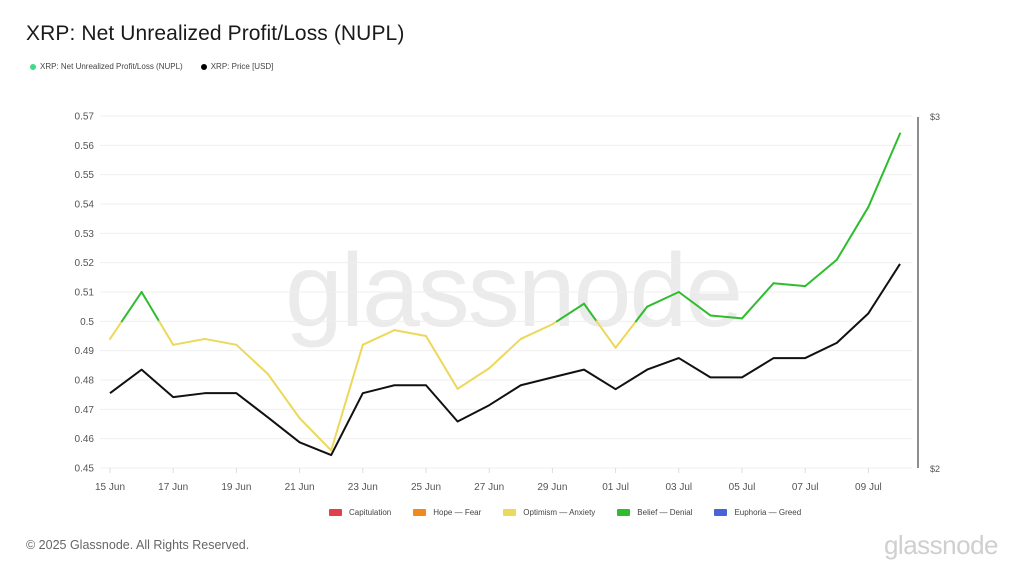 The image size is (1024, 576). I want to click on y-tick-label: 0.46, so click(85, 439).